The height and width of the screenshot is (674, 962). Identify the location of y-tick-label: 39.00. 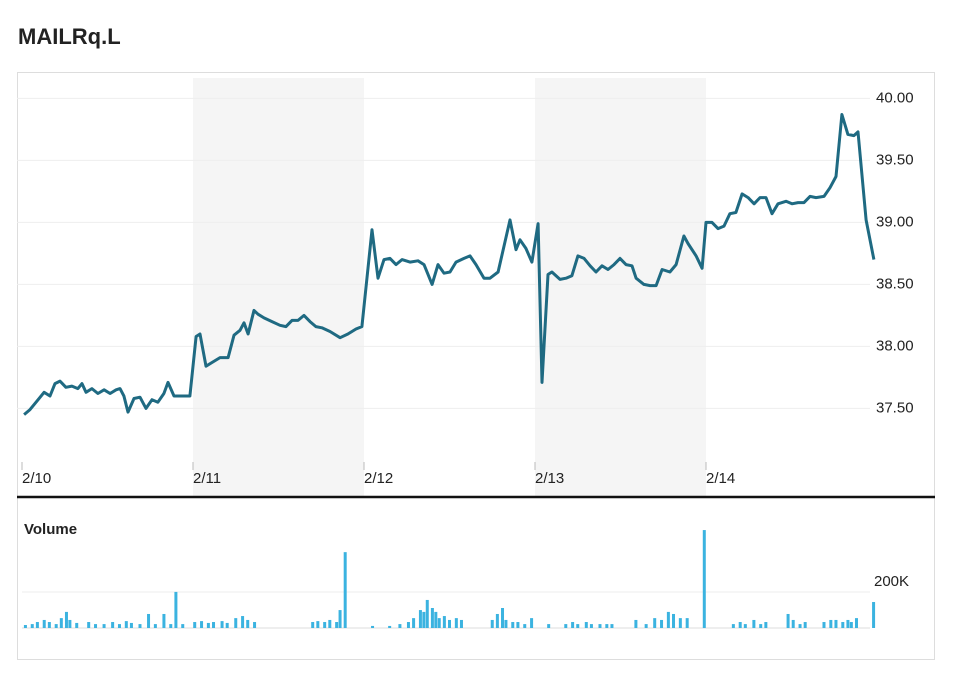
(895, 221).